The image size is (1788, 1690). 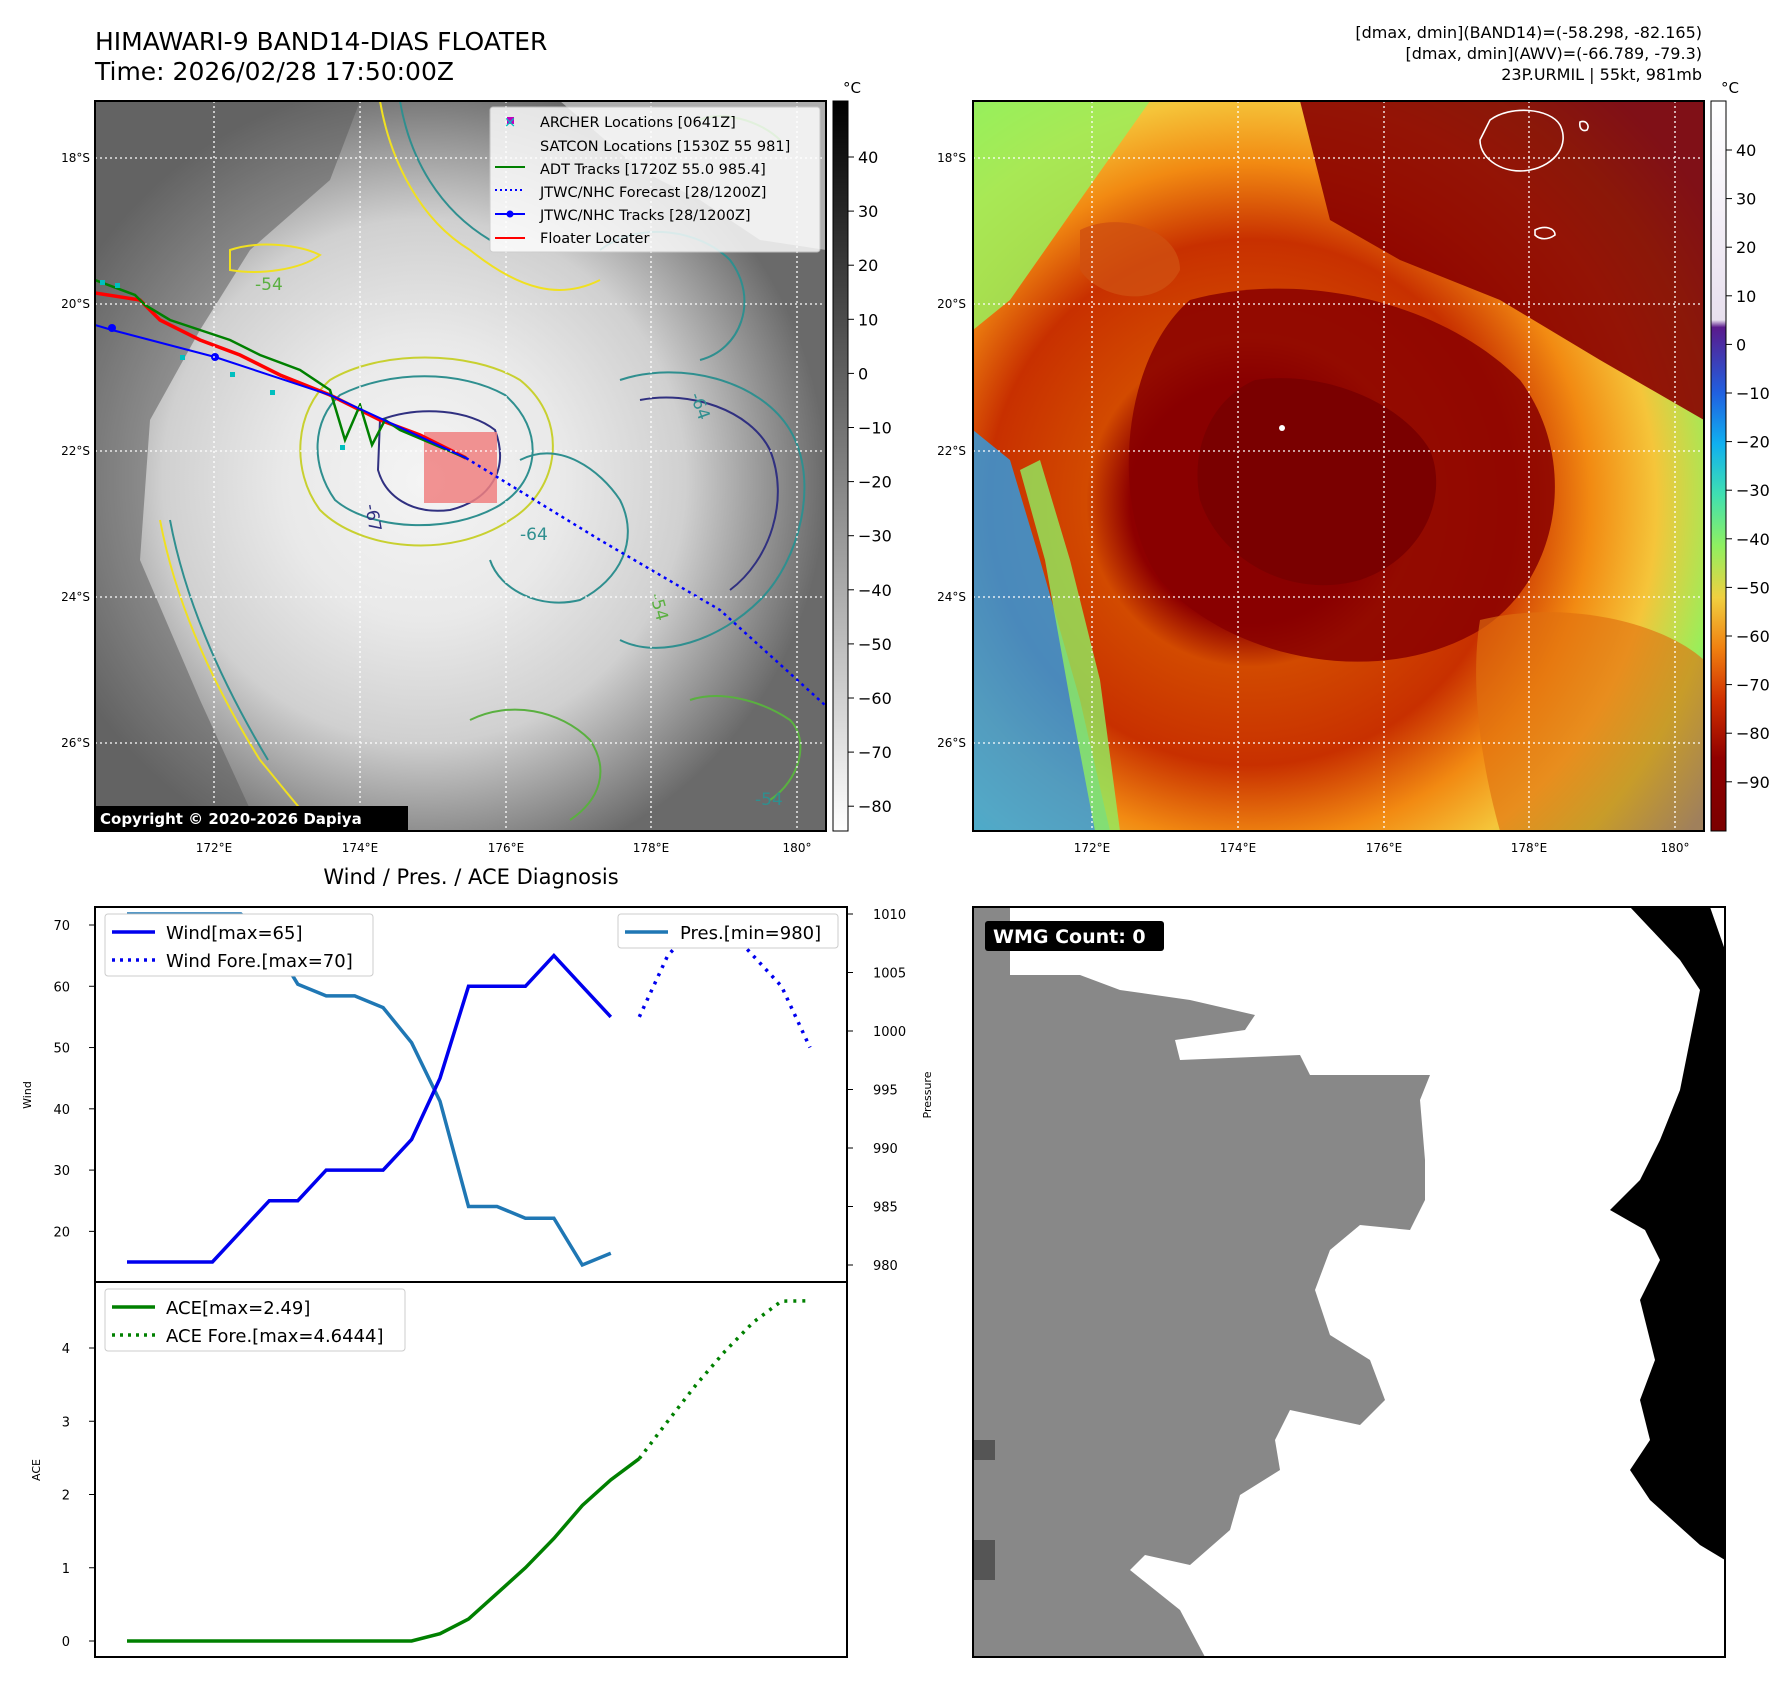 I want to click on lon-label: 174°E, so click(x=1238, y=848).